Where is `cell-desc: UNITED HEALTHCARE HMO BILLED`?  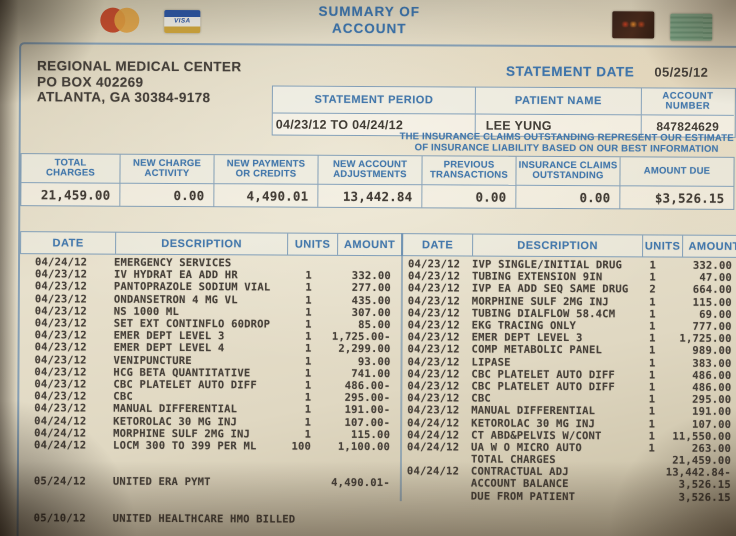 cell-desc: UNITED HEALTHCARE HMO BILLED is located at coordinates (204, 519).